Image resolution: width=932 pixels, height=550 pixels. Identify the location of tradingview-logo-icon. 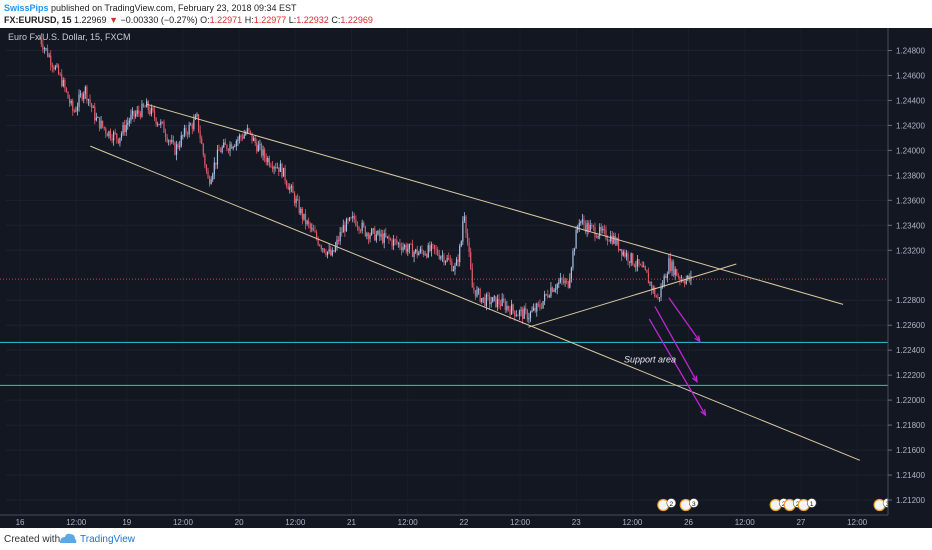
(68, 538).